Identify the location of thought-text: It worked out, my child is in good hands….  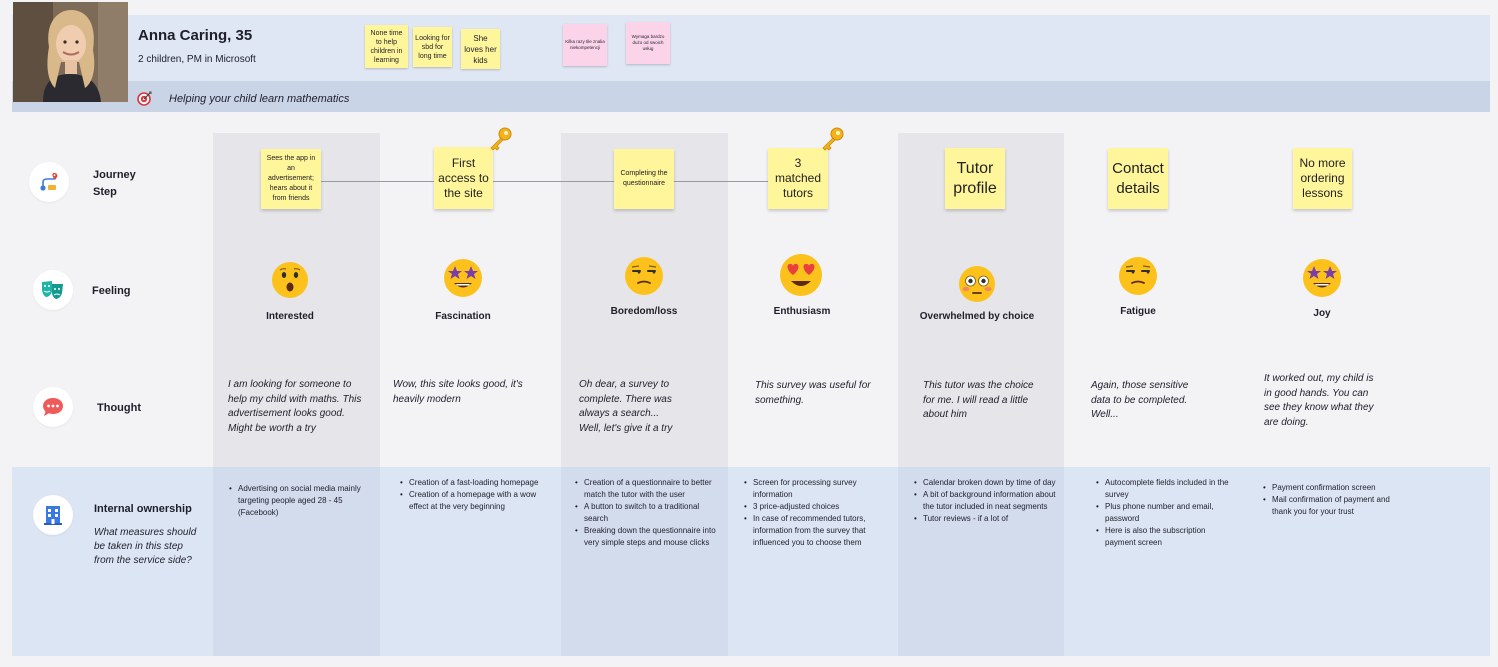
(1319, 400).